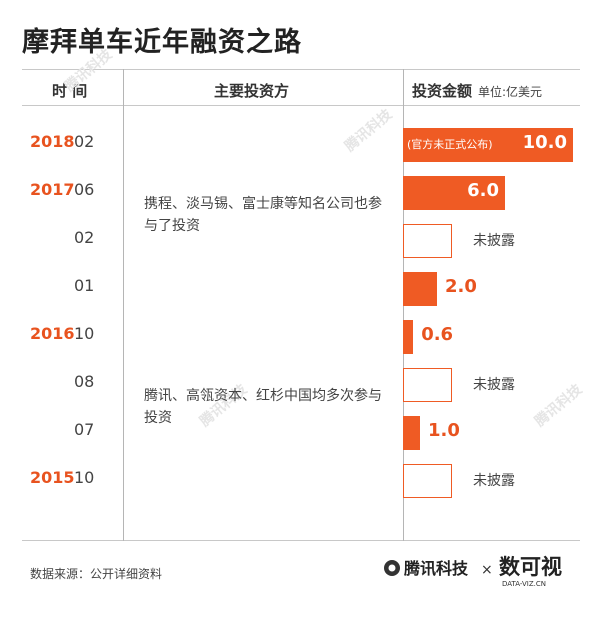 This screenshot has width=601, height=618. Describe the element at coordinates (84, 381) in the screenshot. I see `month-label: 08` at that location.